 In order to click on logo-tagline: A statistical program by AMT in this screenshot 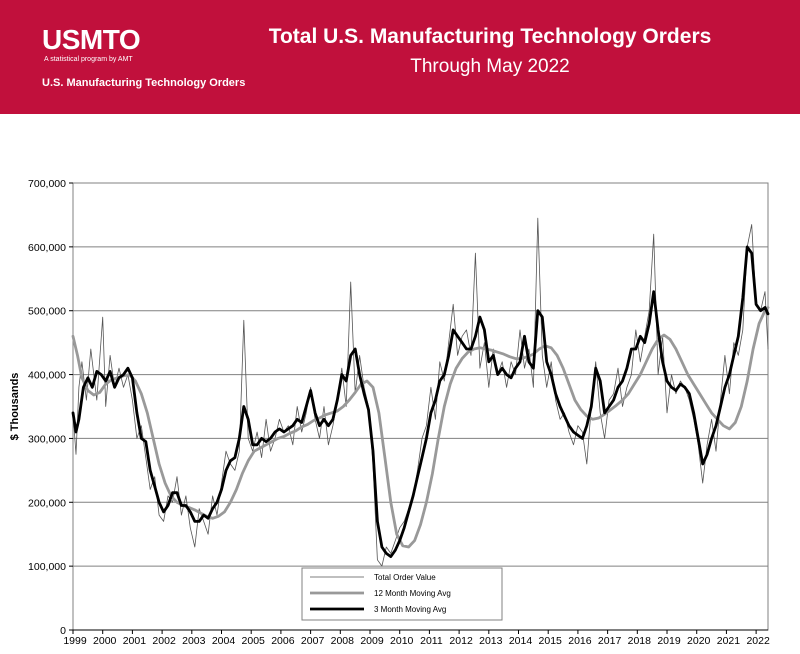, I will do `click(88, 59)`.